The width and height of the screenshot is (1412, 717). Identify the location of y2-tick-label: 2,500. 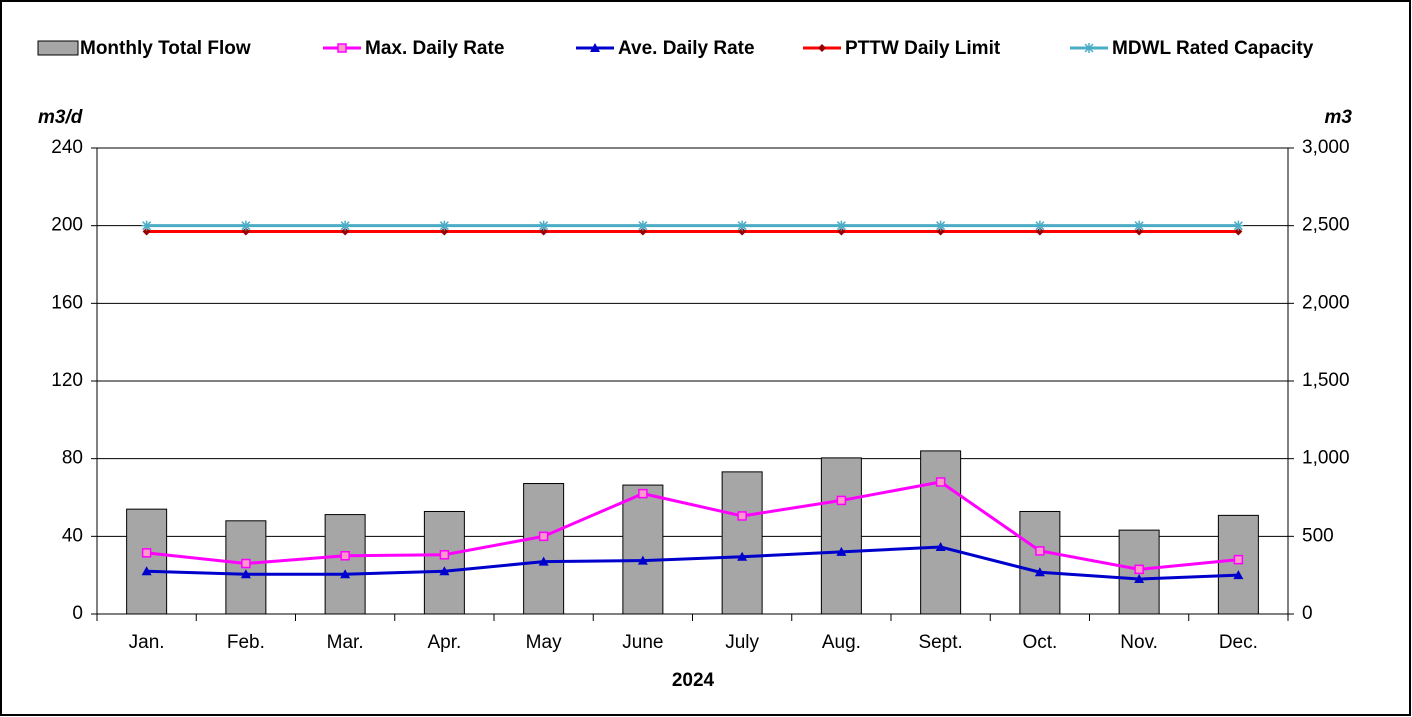
(1326, 225).